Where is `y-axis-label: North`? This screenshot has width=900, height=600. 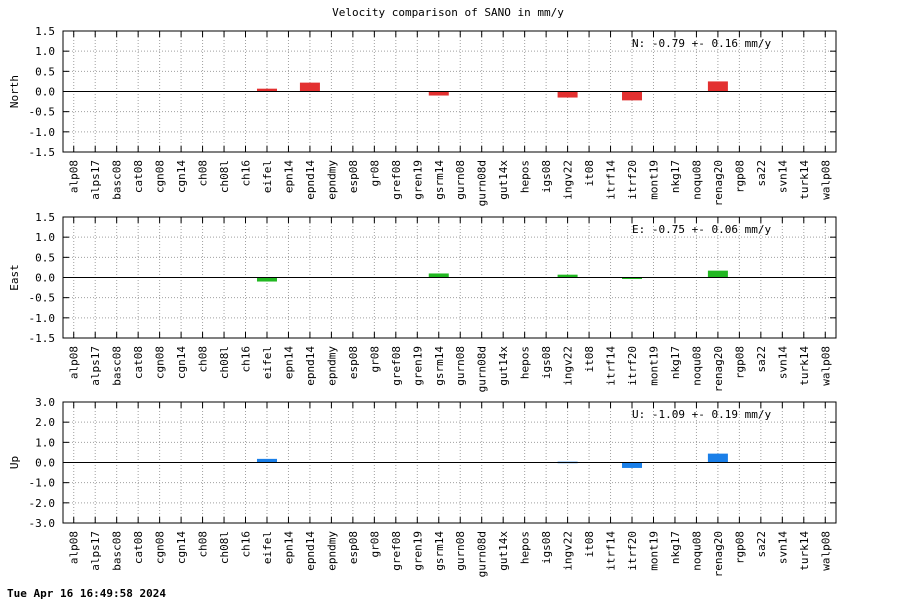 y-axis-label: North is located at coordinates (14, 91).